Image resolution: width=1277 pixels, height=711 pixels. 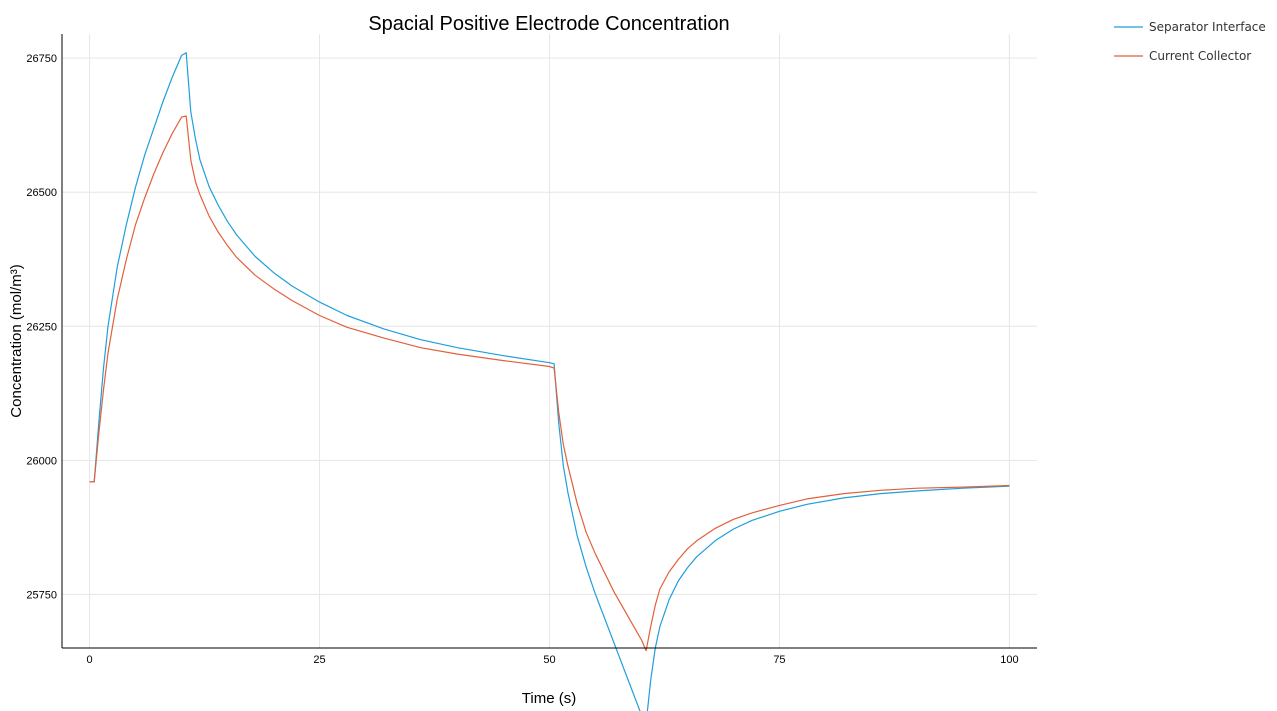 I want to click on legend-label: Separator Interface, so click(x=1207, y=27).